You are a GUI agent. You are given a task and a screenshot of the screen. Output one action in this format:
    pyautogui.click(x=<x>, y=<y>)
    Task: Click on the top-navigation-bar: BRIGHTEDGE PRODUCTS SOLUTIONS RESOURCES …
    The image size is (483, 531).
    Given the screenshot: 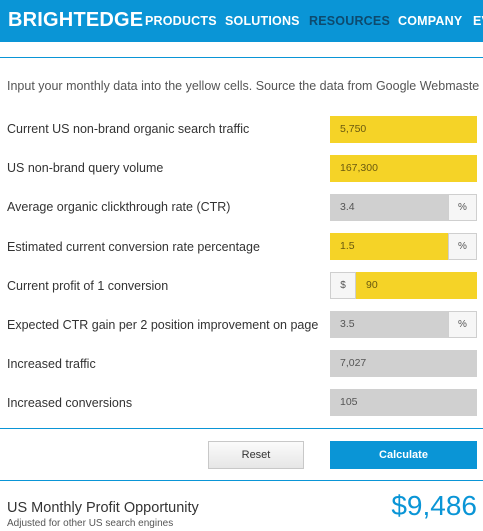 What is the action you would take?
    pyautogui.click(x=241, y=21)
    